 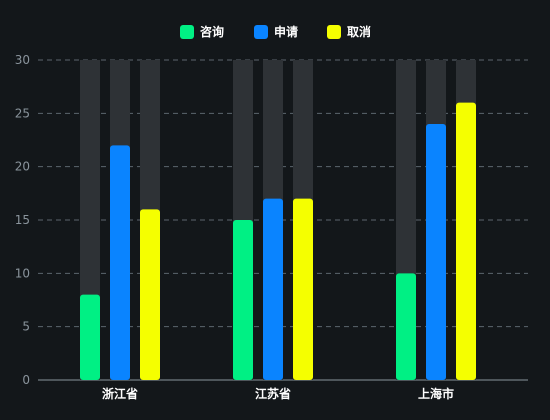 I want to click on y-tick-label: 20, so click(x=22, y=167).